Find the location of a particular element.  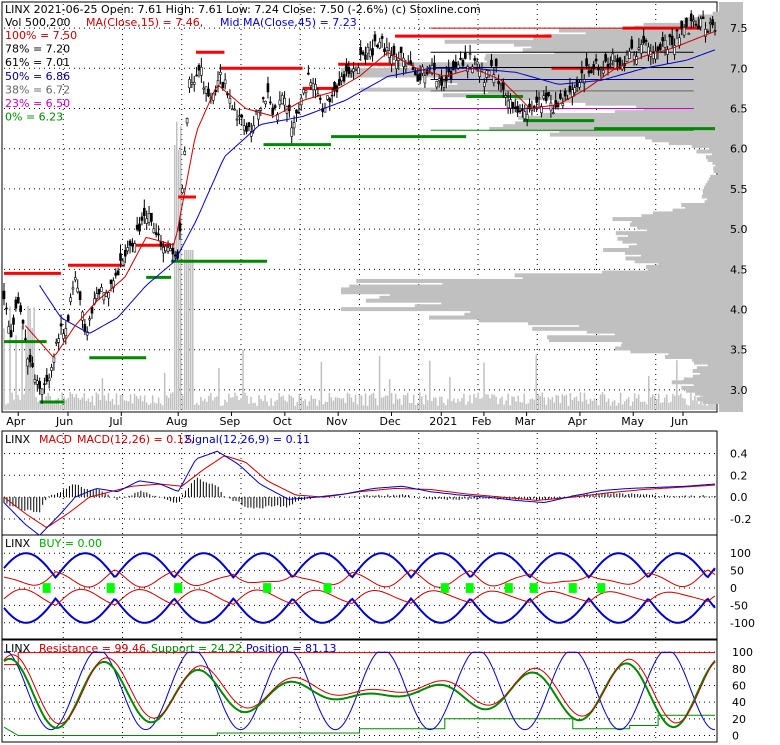

buy-y-tick-label: 0 is located at coordinates (733, 588).